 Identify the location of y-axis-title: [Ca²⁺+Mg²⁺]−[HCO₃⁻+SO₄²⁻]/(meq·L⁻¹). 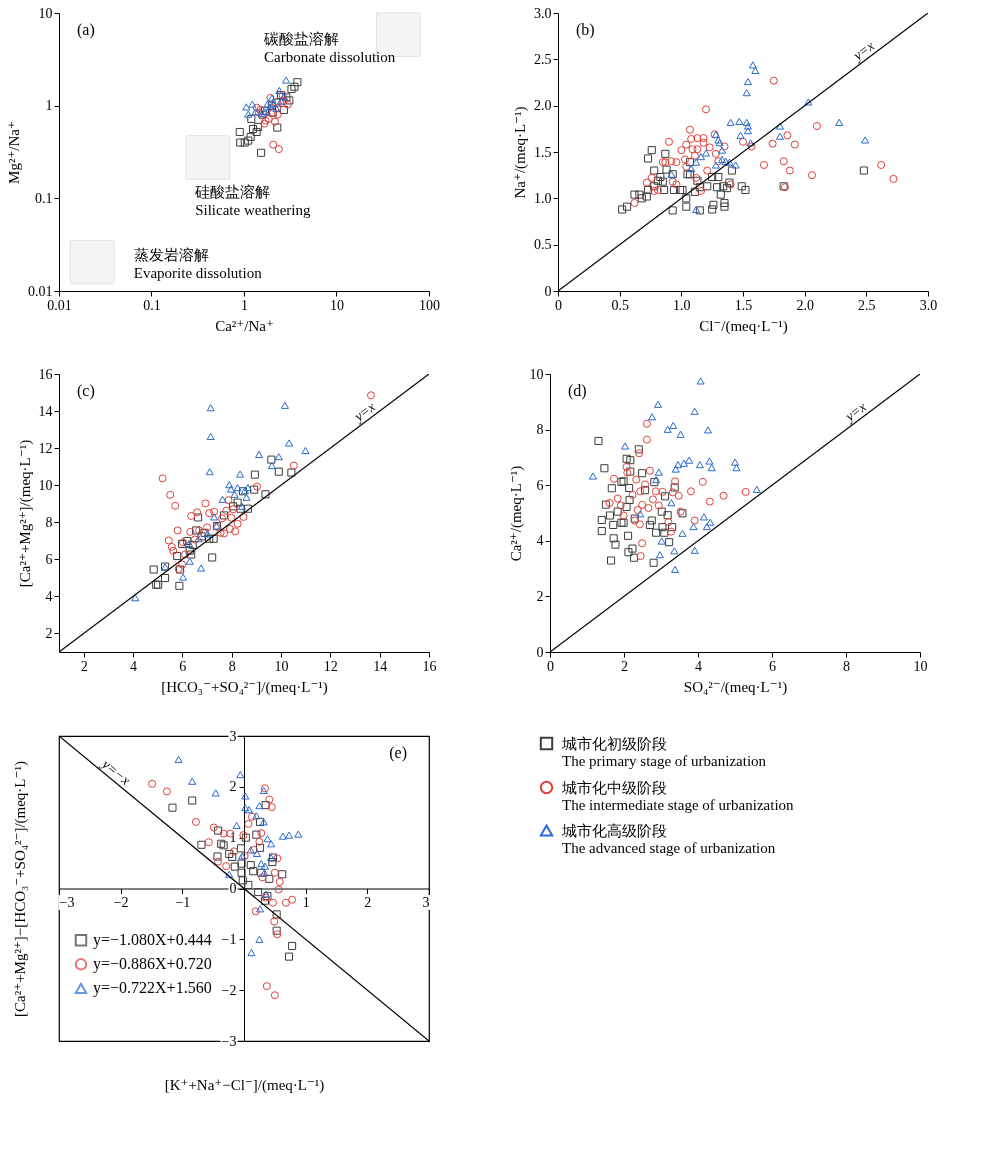
(20, 889).